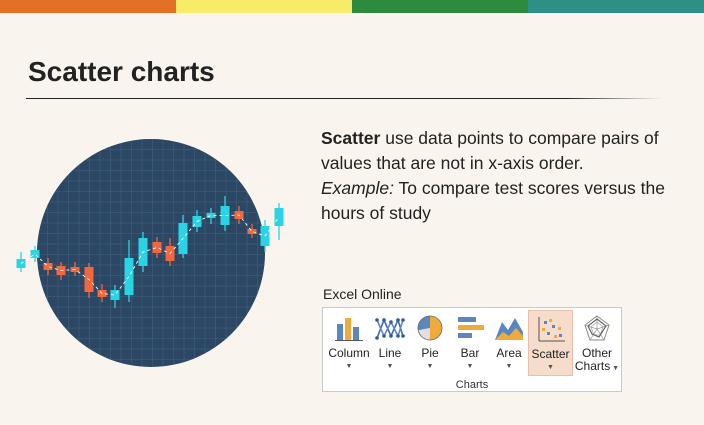 The height and width of the screenshot is (425, 704). I want to click on top-bar-yellow, so click(264, 6).